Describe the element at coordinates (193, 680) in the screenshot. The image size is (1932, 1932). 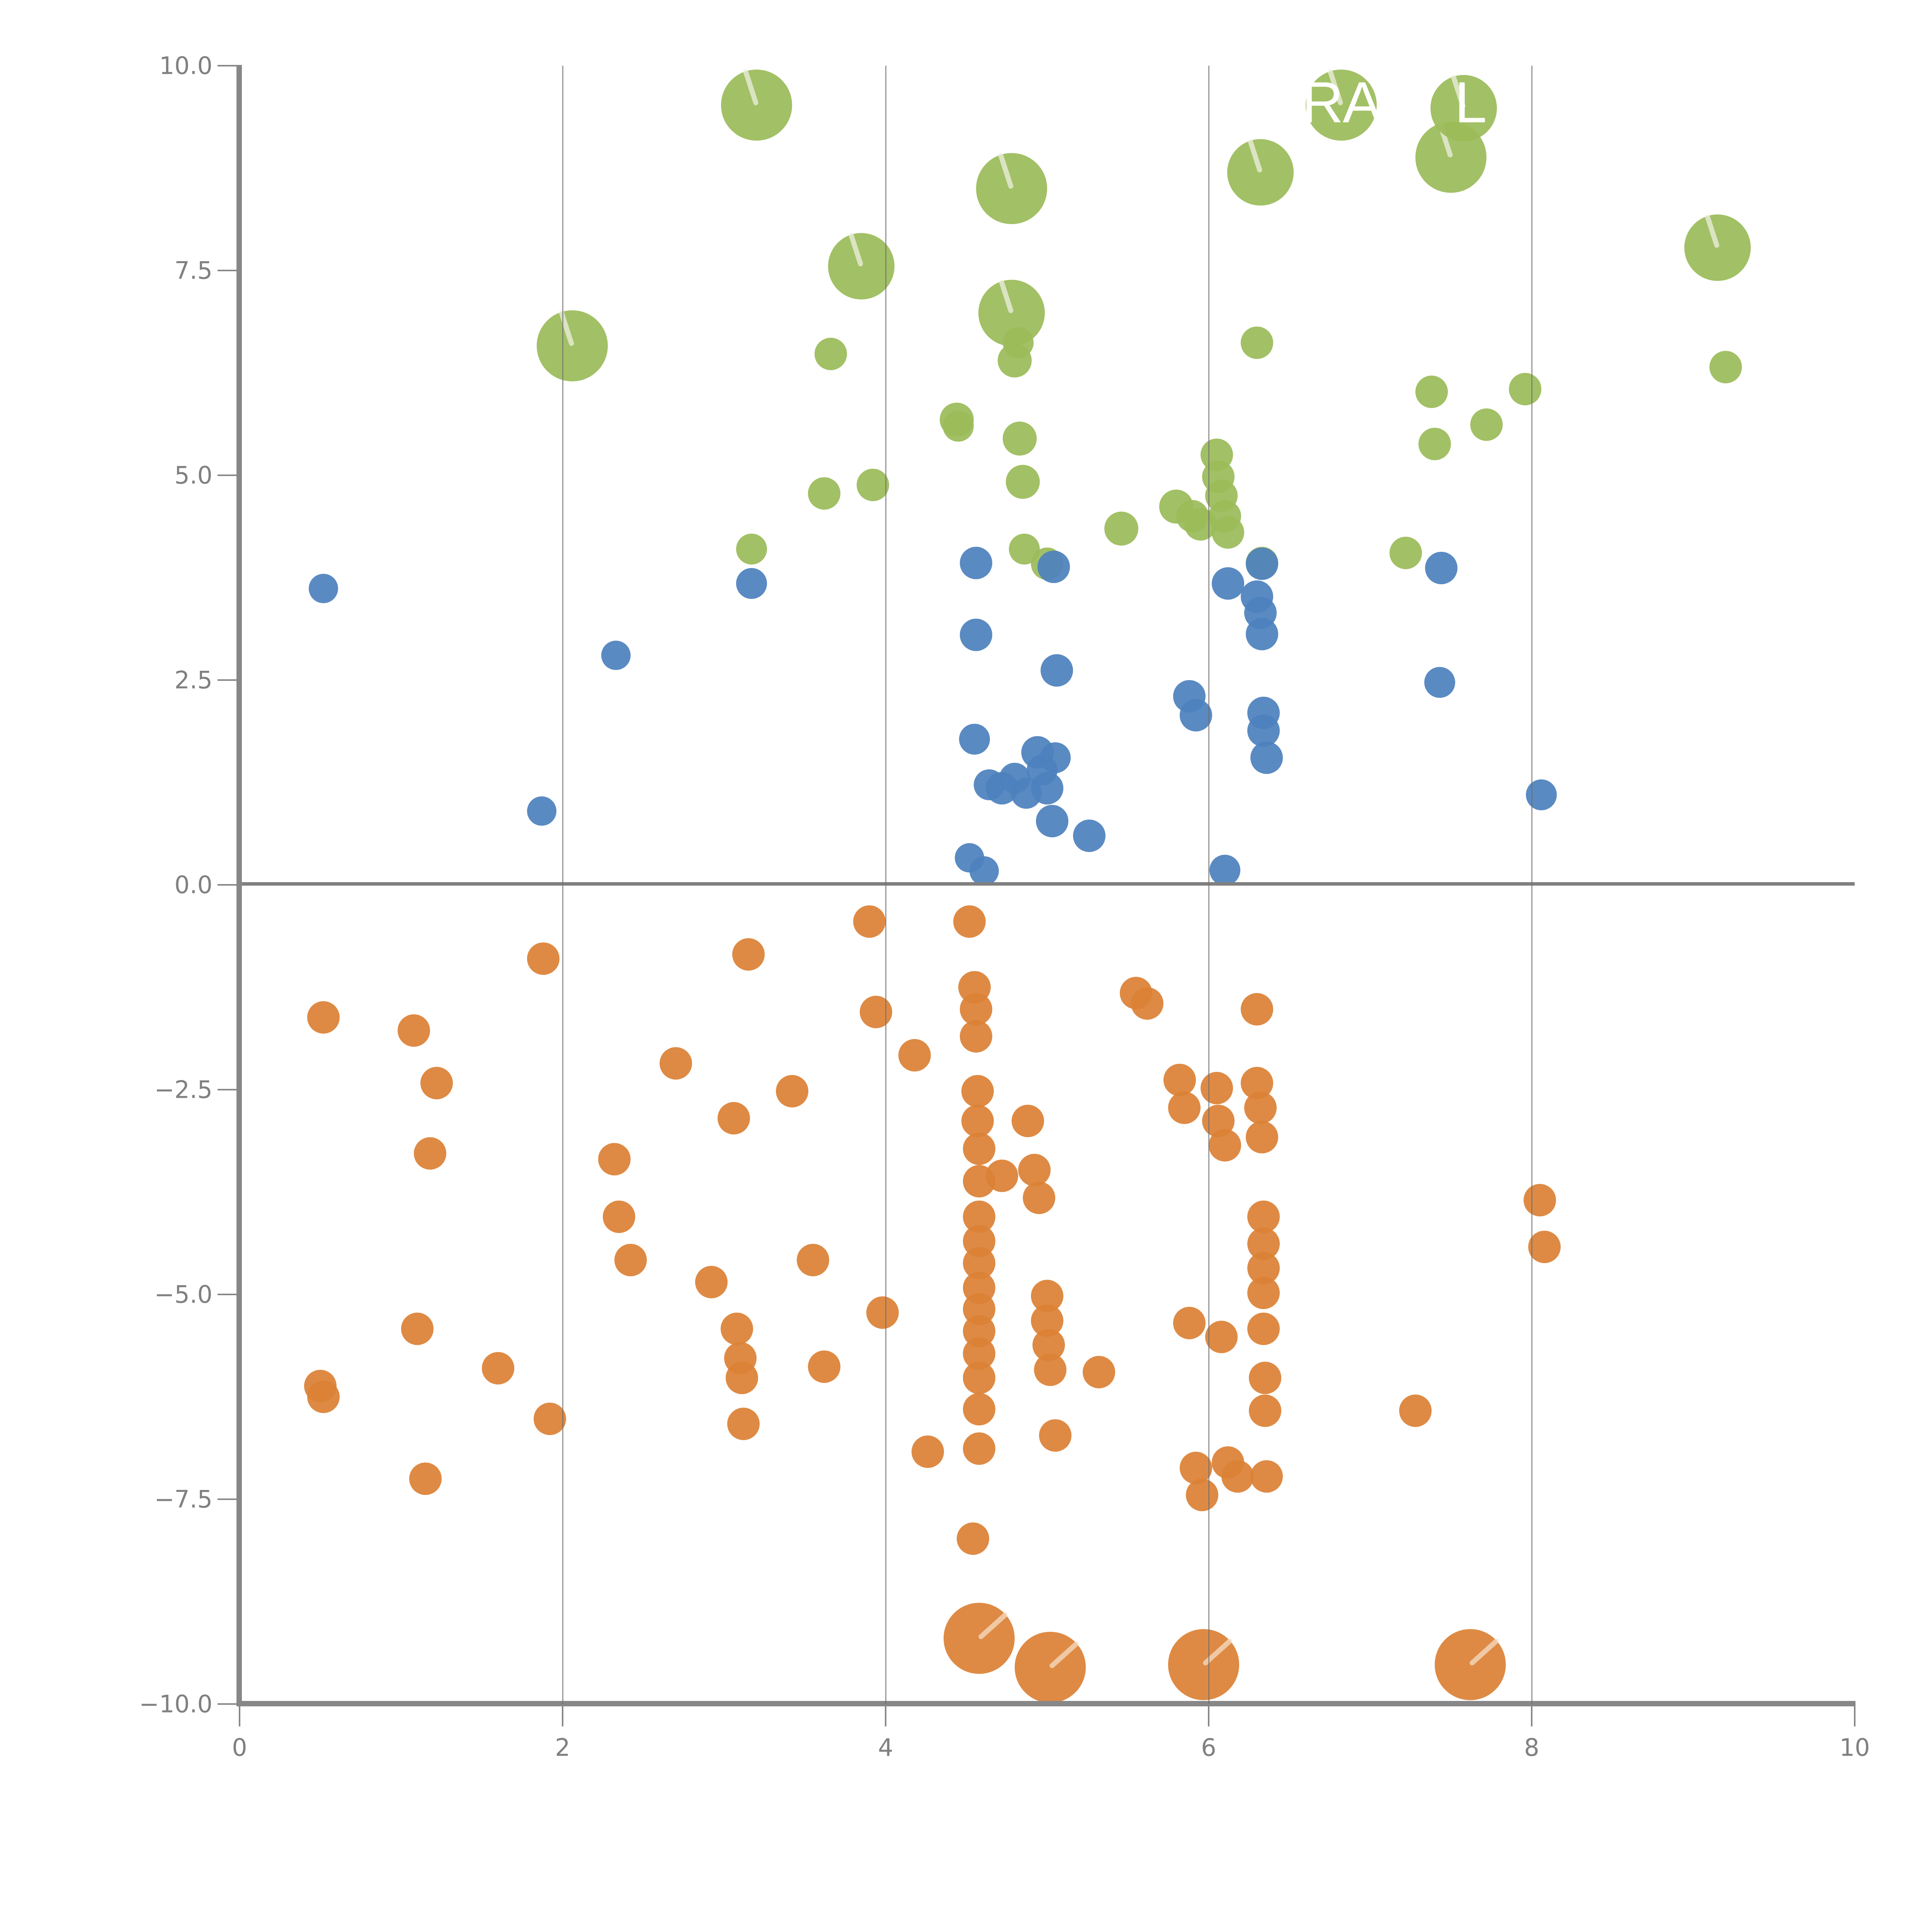
I see `y-tick-label-3: 2.5` at that location.